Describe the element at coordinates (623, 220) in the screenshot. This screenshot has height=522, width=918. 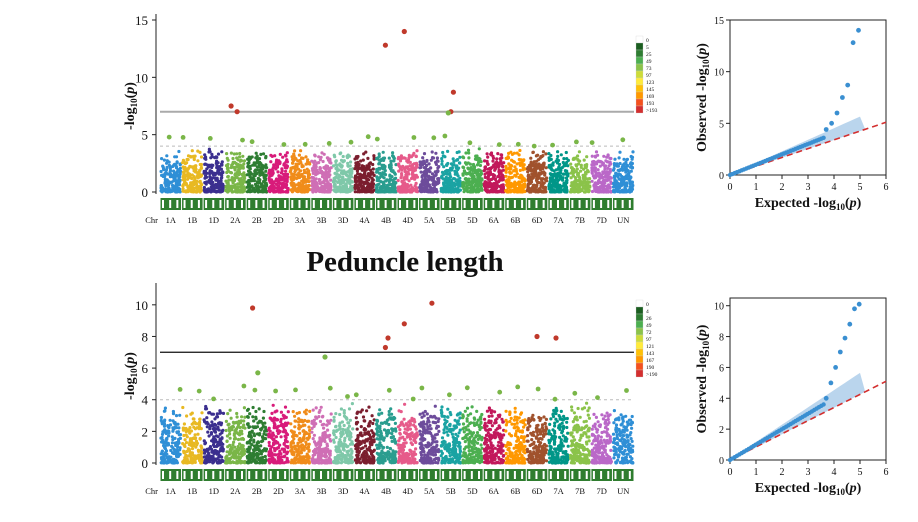
I see `chromosome-label-UN: UN` at that location.